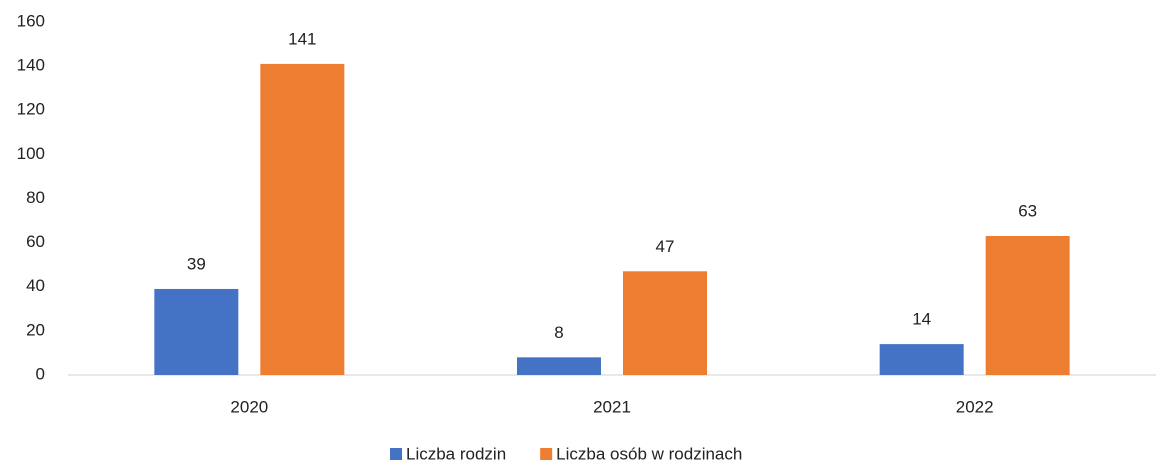 The height and width of the screenshot is (463, 1166). What do you see at coordinates (665, 246) in the screenshot?
I see `data-label: 47` at bounding box center [665, 246].